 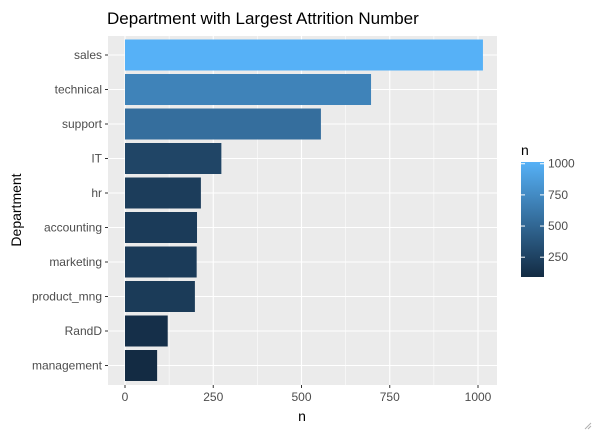 What do you see at coordinates (84, 331) in the screenshot?
I see `y-tick-label: RandD` at bounding box center [84, 331].